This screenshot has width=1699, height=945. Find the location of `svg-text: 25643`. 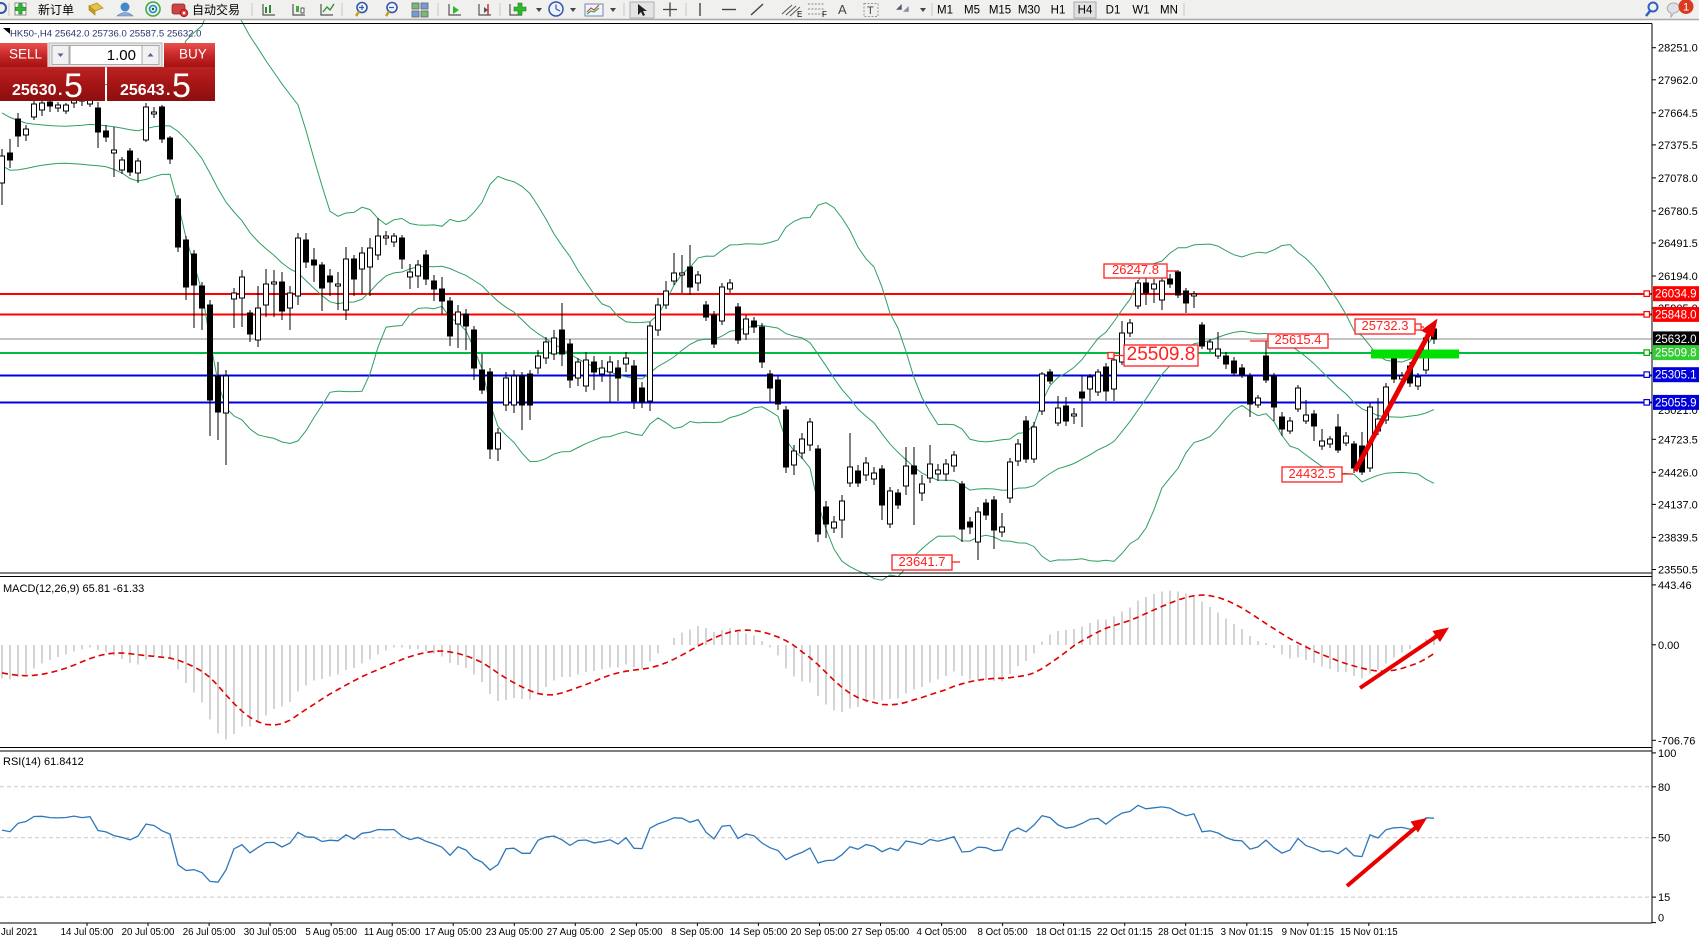

svg-text: 25643 is located at coordinates (142, 90).